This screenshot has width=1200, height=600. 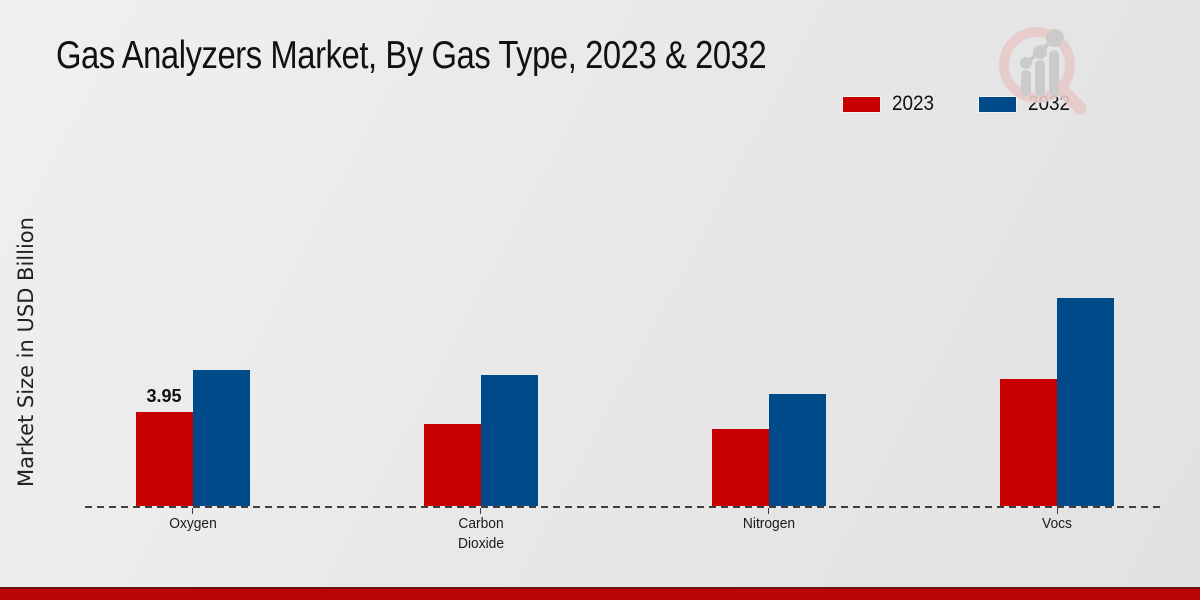 What do you see at coordinates (1029, 442) in the screenshot?
I see `bar-2023-vocs` at bounding box center [1029, 442].